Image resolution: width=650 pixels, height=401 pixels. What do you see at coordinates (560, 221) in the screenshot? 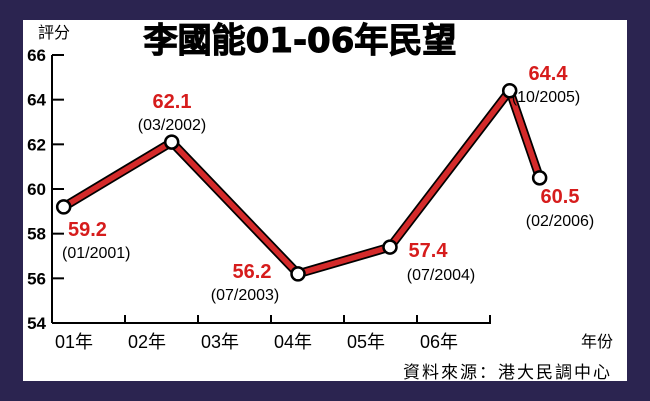
I see `data-label-date: (02/2006)` at bounding box center [560, 221].